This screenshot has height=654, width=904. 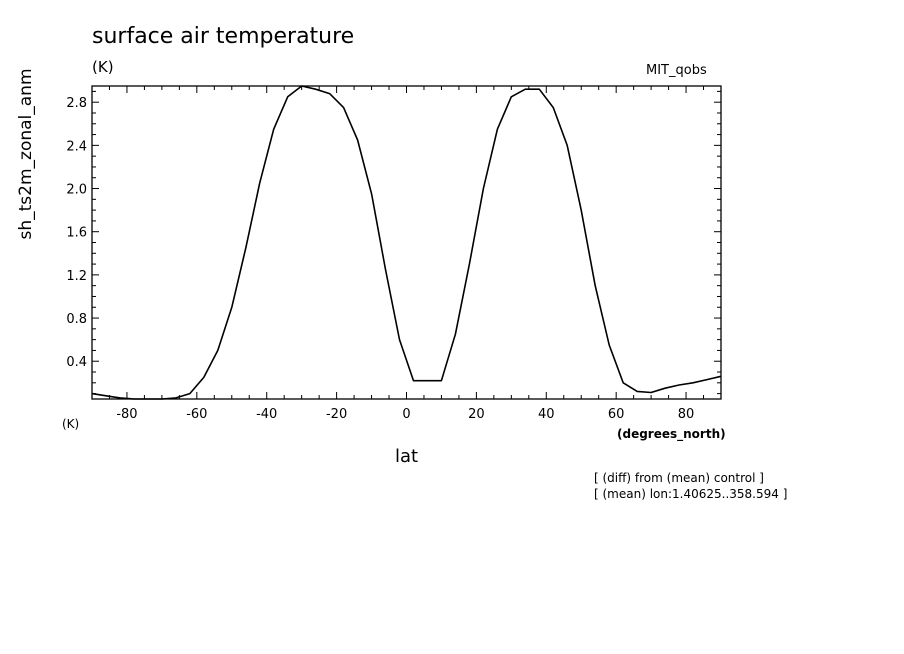 I want to click on x-tick-label: -20, so click(x=336, y=414).